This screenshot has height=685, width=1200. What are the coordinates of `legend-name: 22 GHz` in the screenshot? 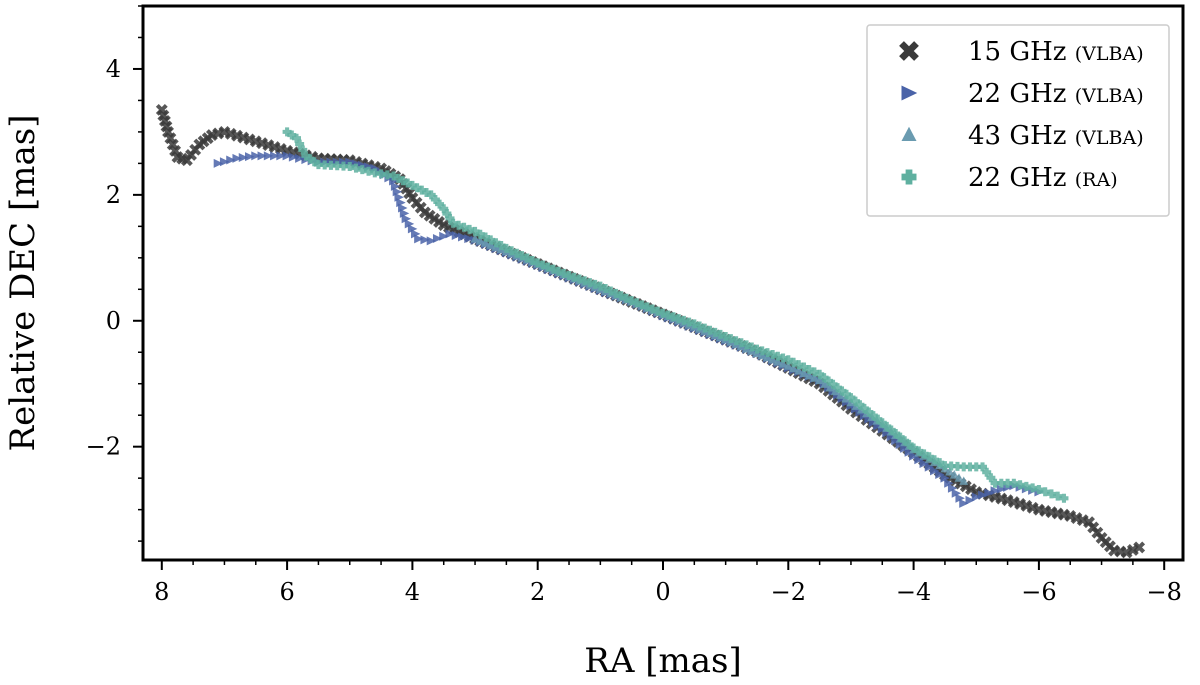 It's located at (1021, 178).